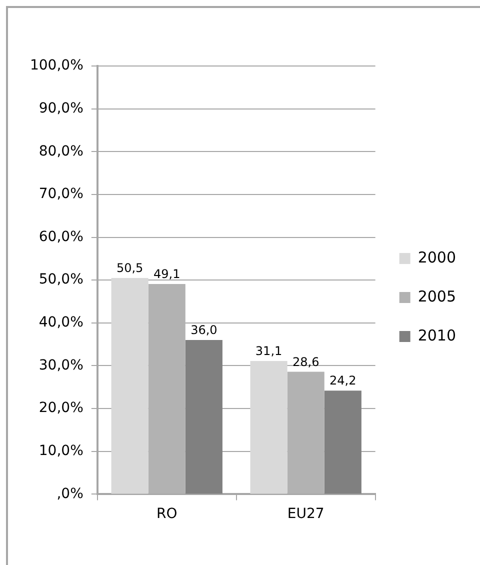  Describe the element at coordinates (61, 451) in the screenshot. I see `y-tick-label: 10,0%` at that location.